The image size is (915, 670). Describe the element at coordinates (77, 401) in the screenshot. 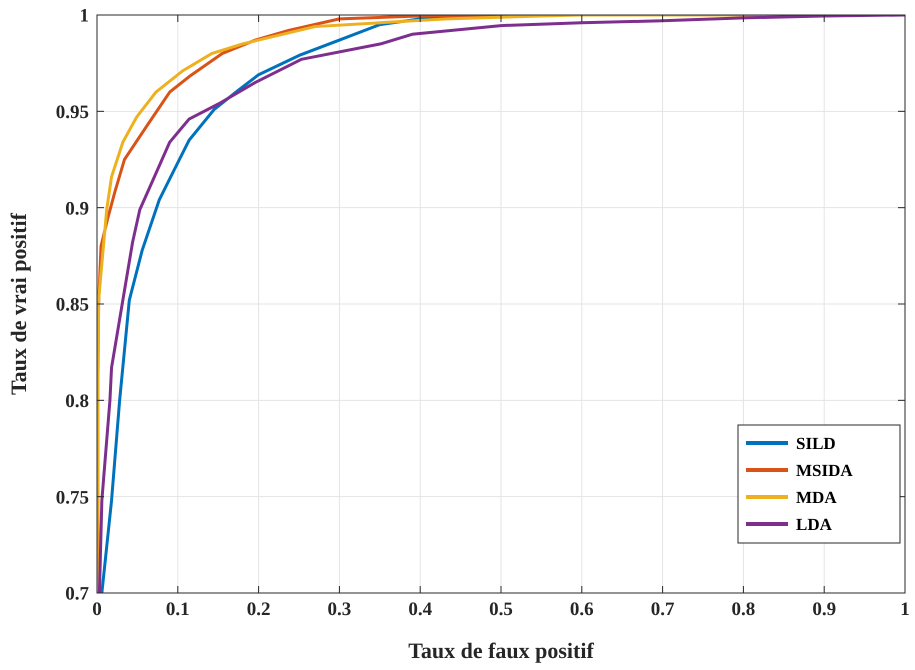

I see `y-tick-label: 0.8` at that location.